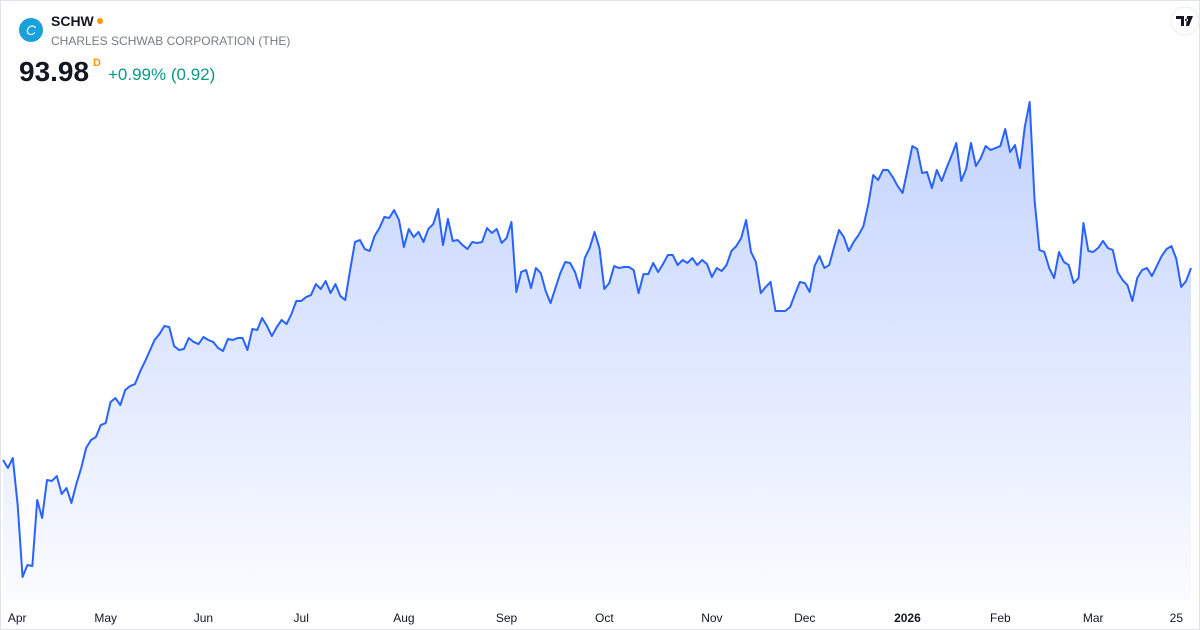 Image resolution: width=1200 pixels, height=630 pixels. I want to click on x-tick-label: May, so click(105, 618).